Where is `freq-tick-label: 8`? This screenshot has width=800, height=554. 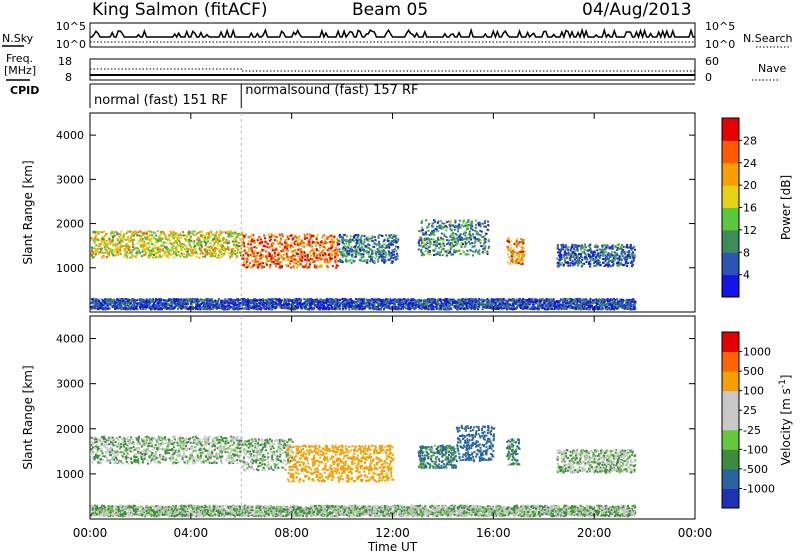 freq-tick-label: 8 is located at coordinates (68, 77).